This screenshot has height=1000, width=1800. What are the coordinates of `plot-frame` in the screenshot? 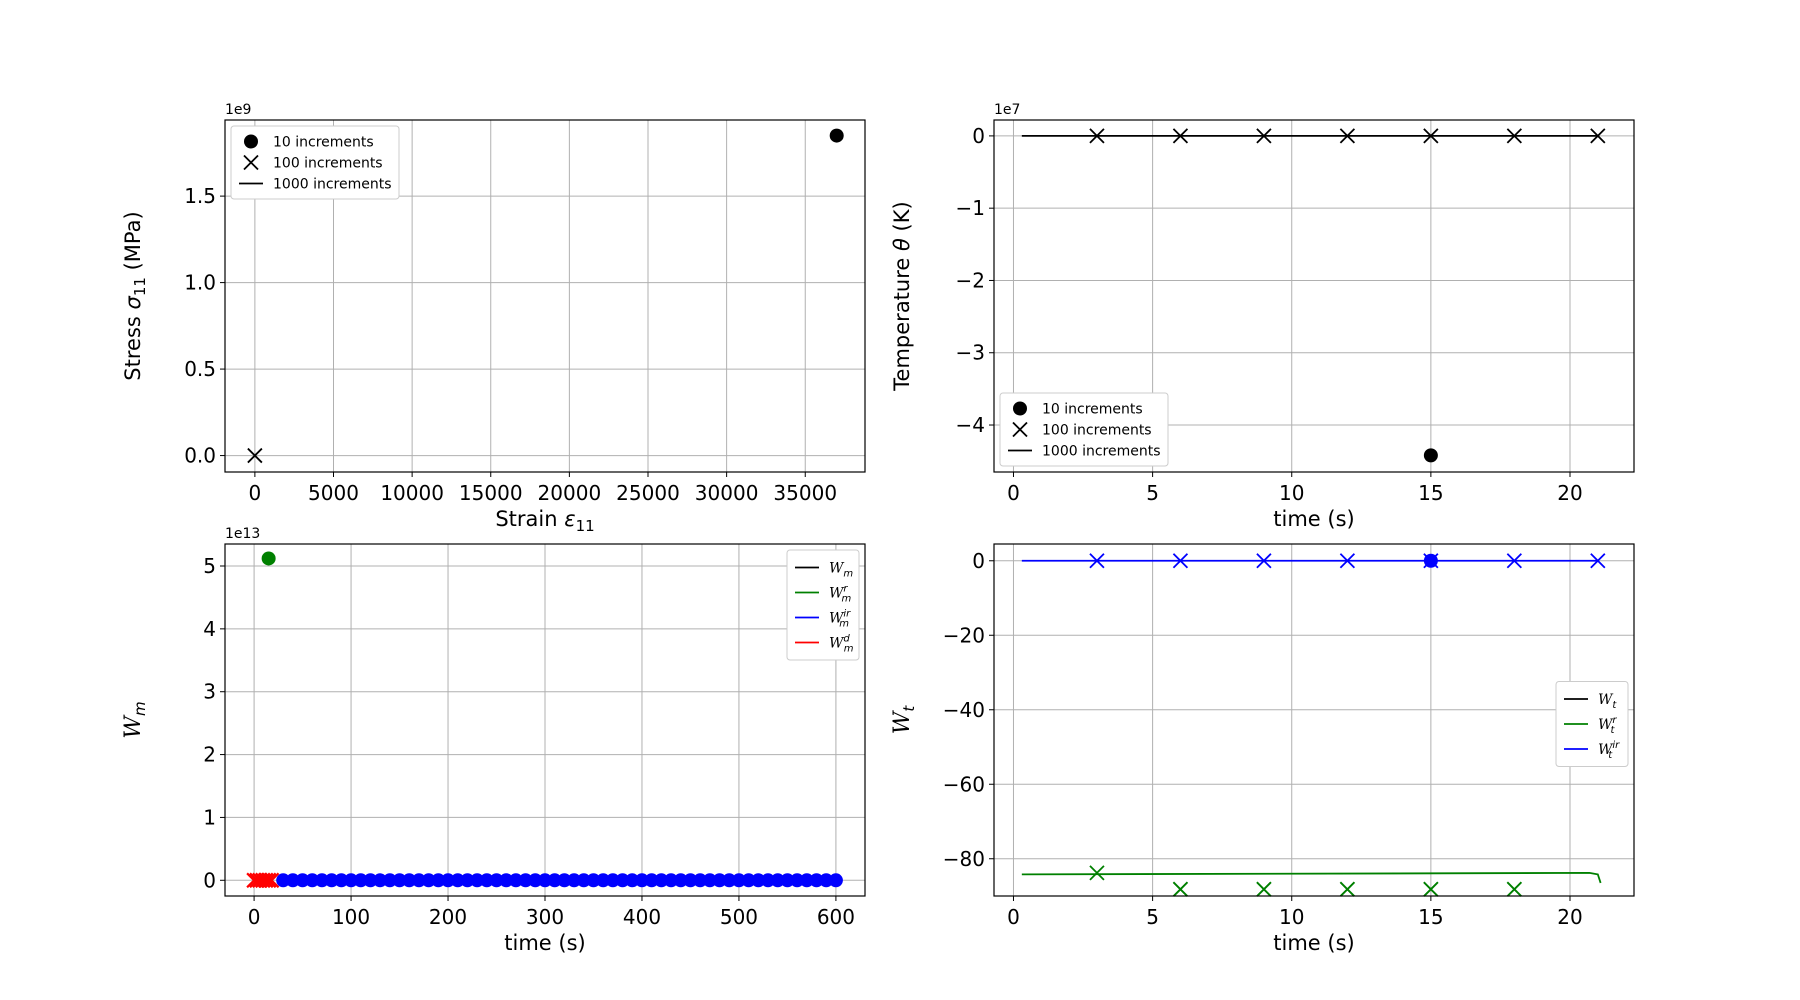 It's located at (1314, 720).